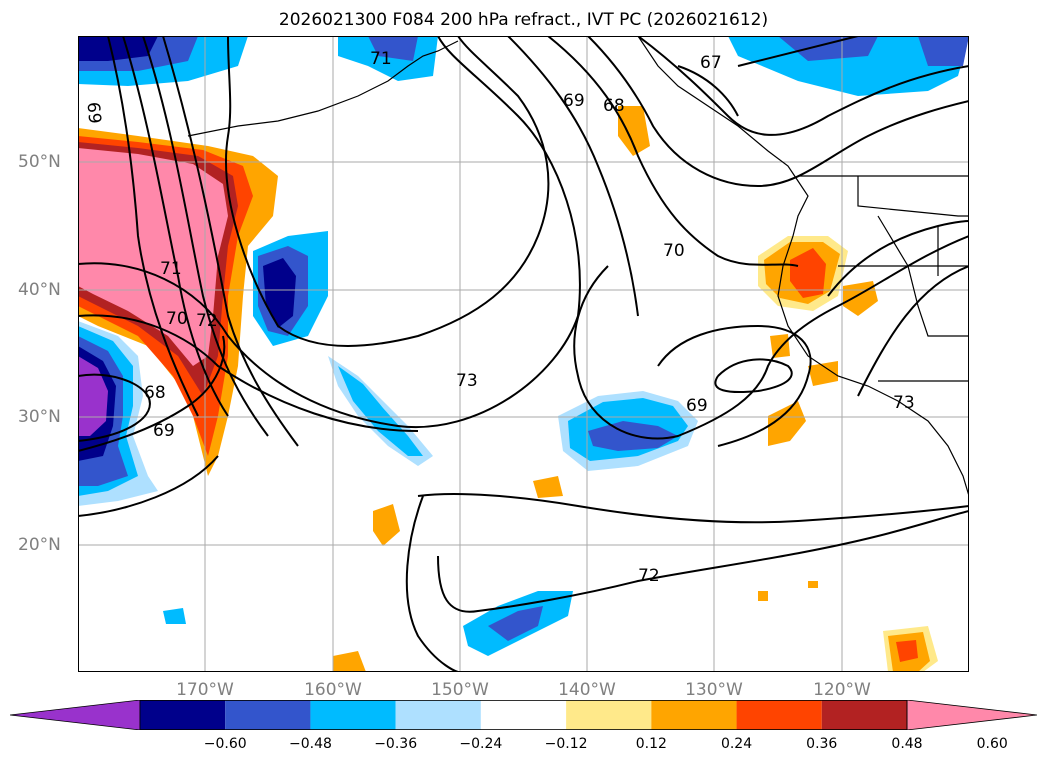 This screenshot has width=1047, height=765. Describe the element at coordinates (39, 290) in the screenshot. I see `lat-label: 40°N` at that location.